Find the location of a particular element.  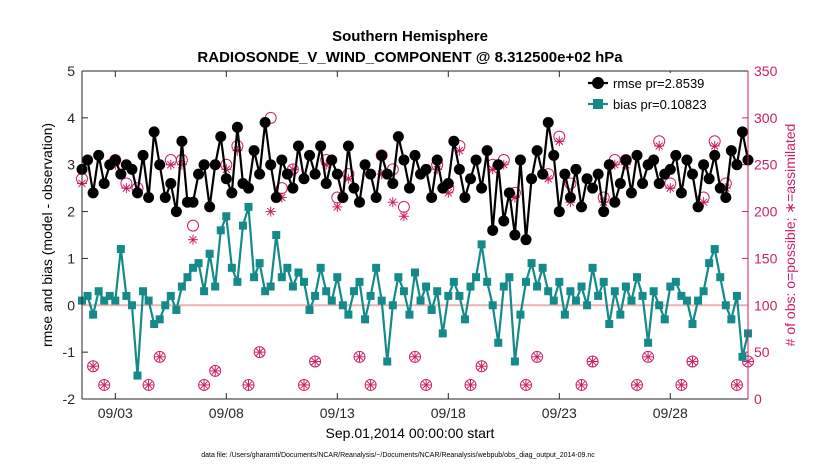

y-right-tick-label: 150 is located at coordinates (766, 258).